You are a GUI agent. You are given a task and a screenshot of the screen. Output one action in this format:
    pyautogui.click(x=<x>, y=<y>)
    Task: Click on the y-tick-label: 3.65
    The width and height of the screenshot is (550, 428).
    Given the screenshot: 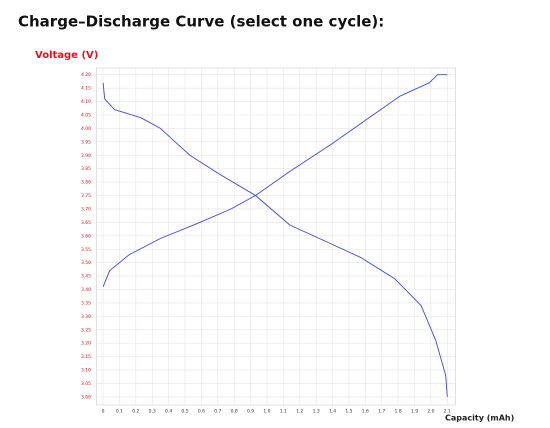 What is the action you would take?
    pyautogui.click(x=86, y=223)
    